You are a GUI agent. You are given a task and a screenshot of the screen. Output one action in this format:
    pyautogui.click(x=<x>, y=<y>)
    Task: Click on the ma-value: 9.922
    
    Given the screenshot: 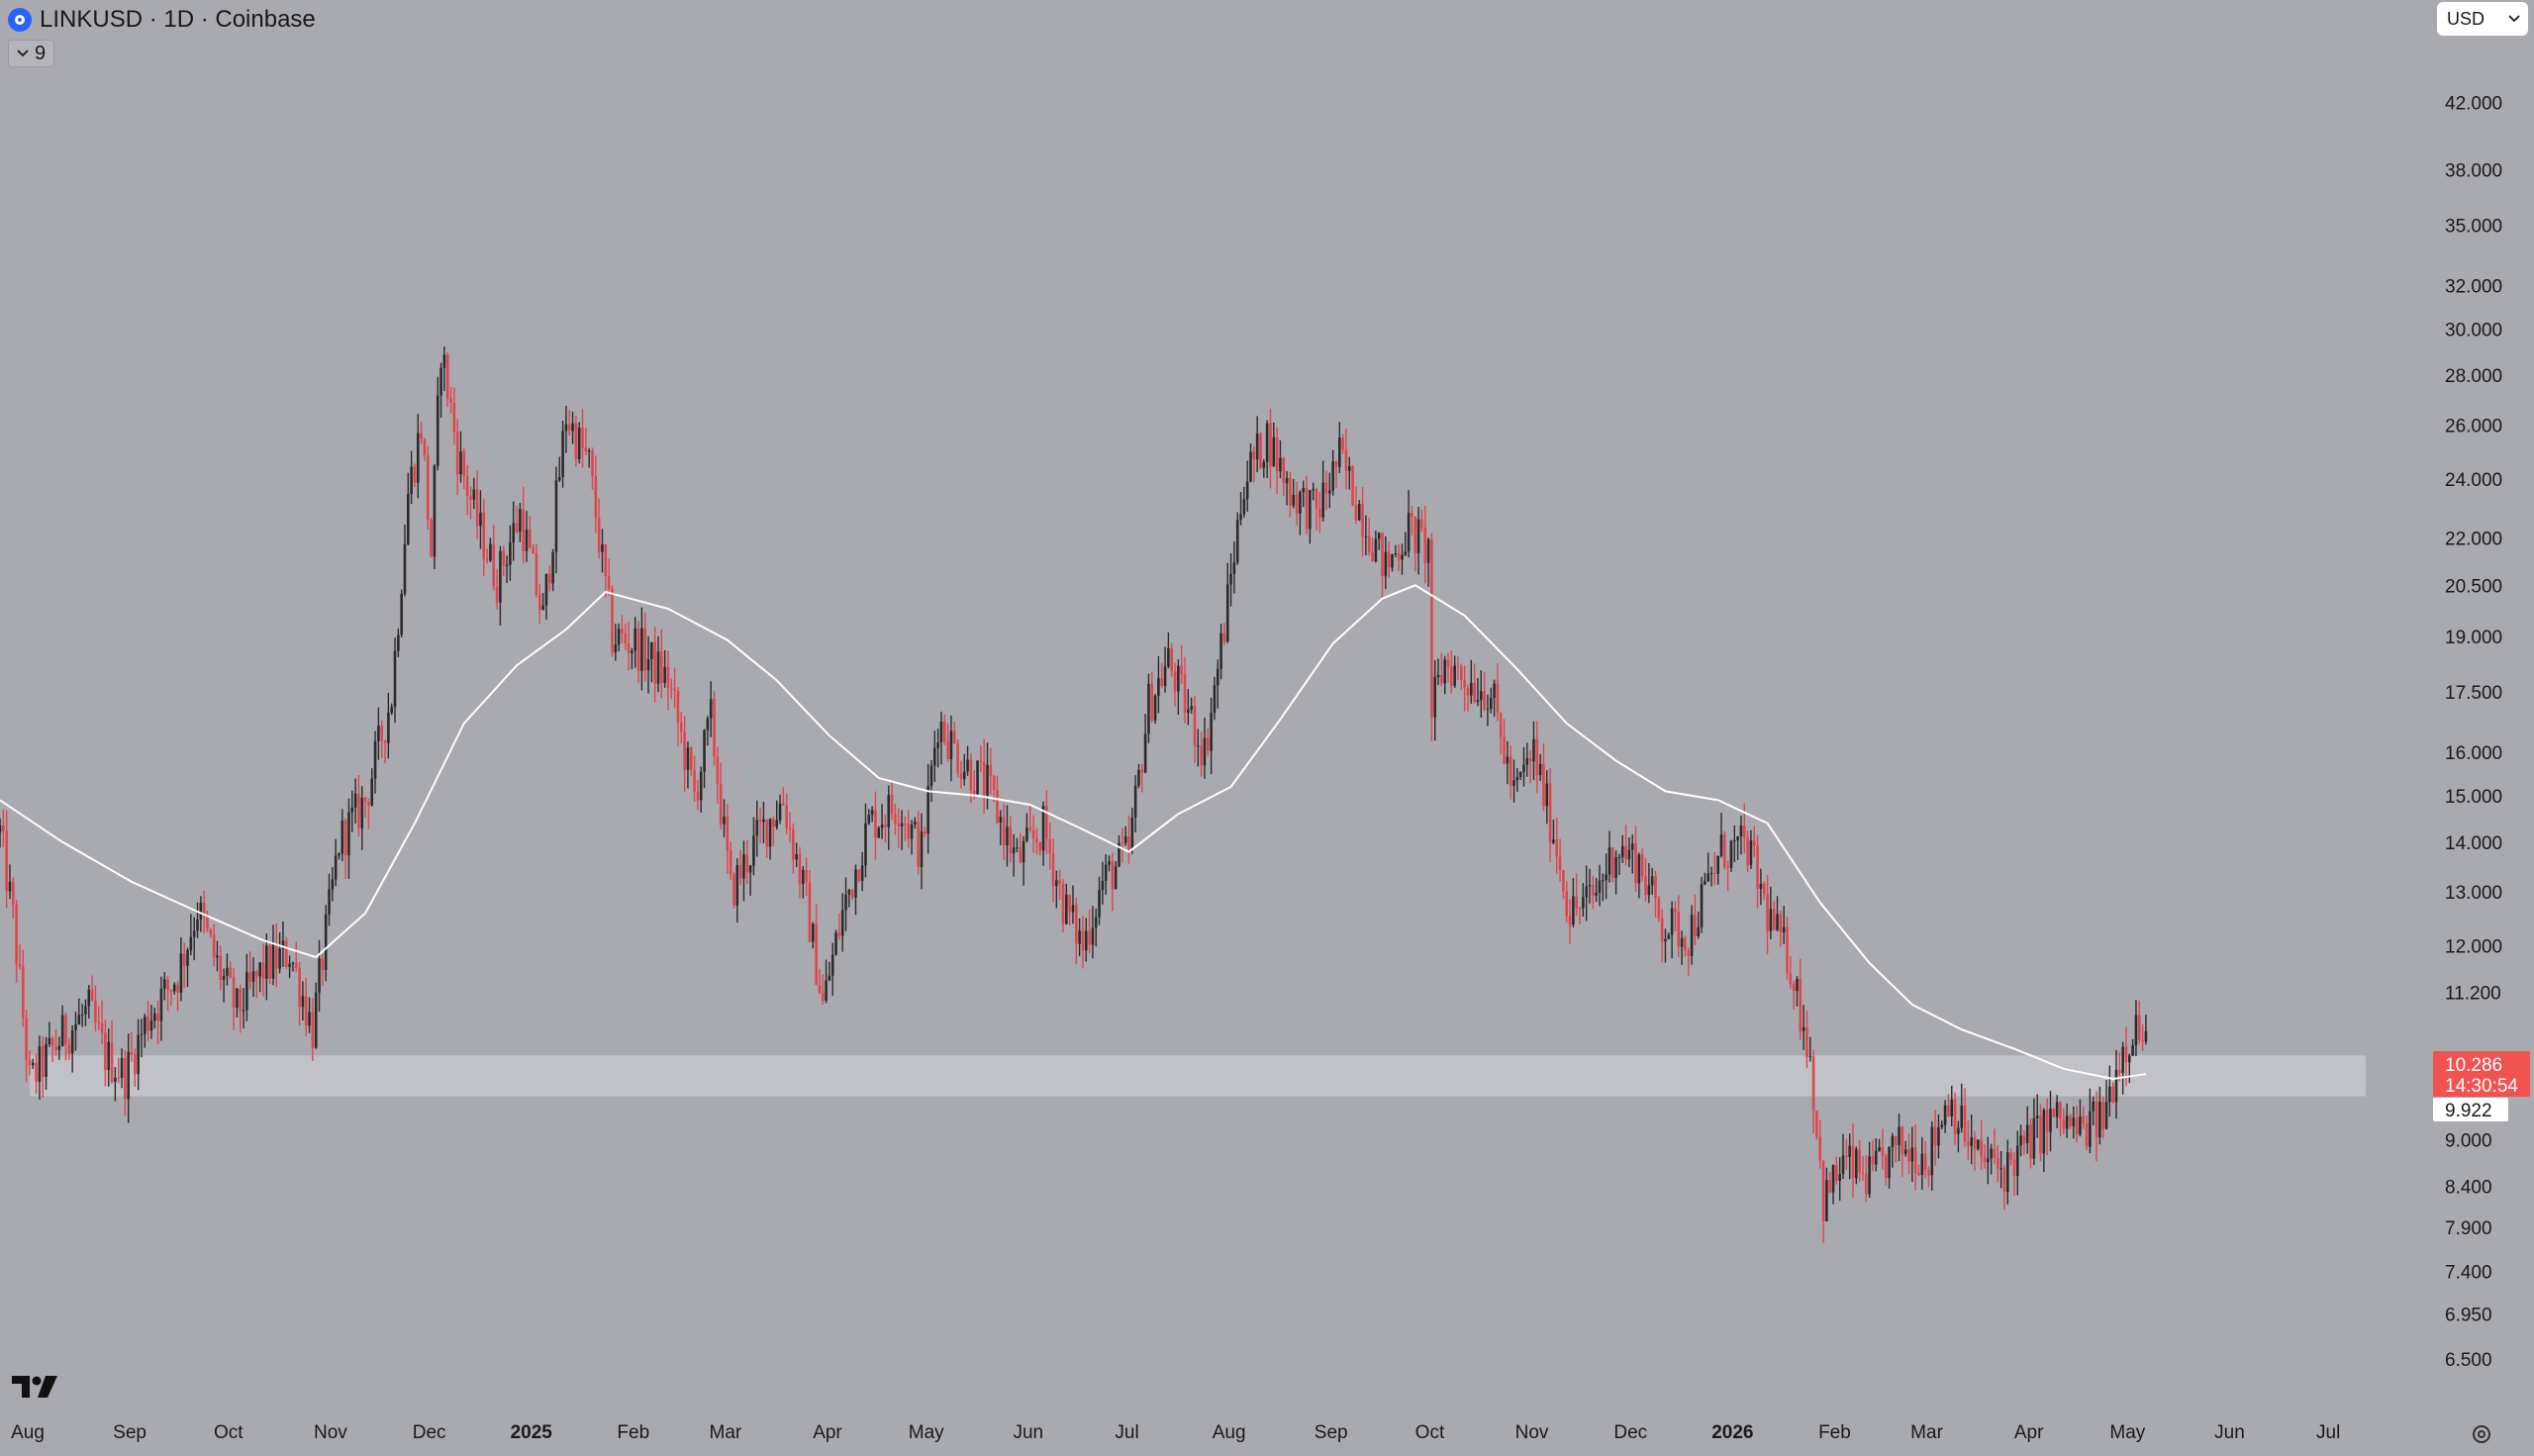 What is the action you would take?
    pyautogui.click(x=2468, y=1111)
    